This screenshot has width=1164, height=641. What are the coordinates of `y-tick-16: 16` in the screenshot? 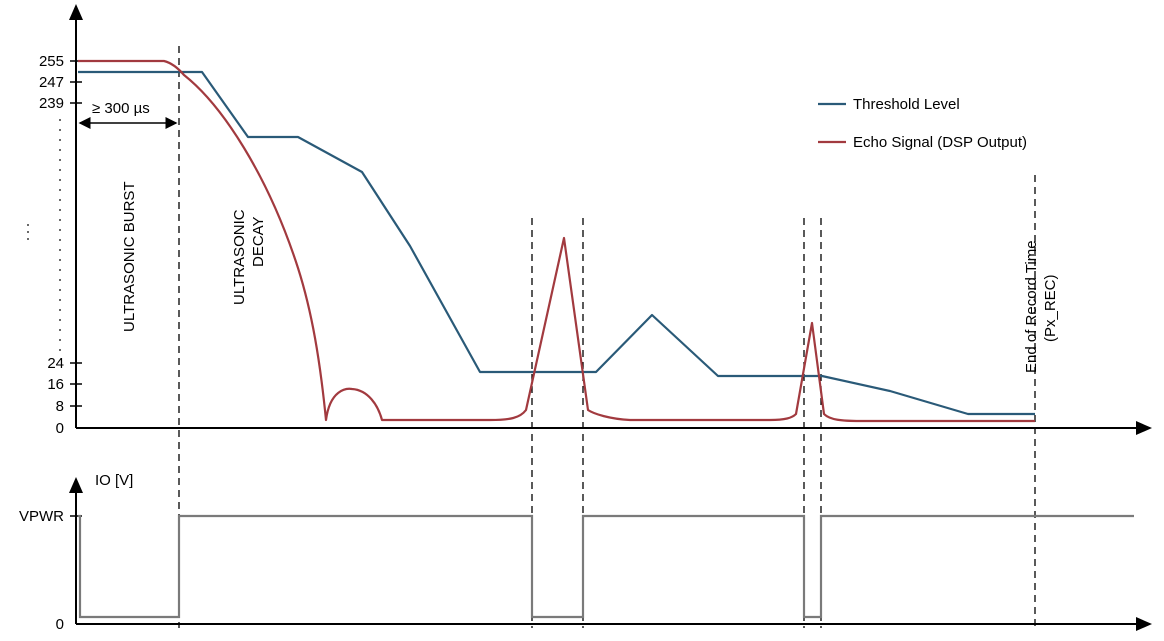 It's located at (55, 384).